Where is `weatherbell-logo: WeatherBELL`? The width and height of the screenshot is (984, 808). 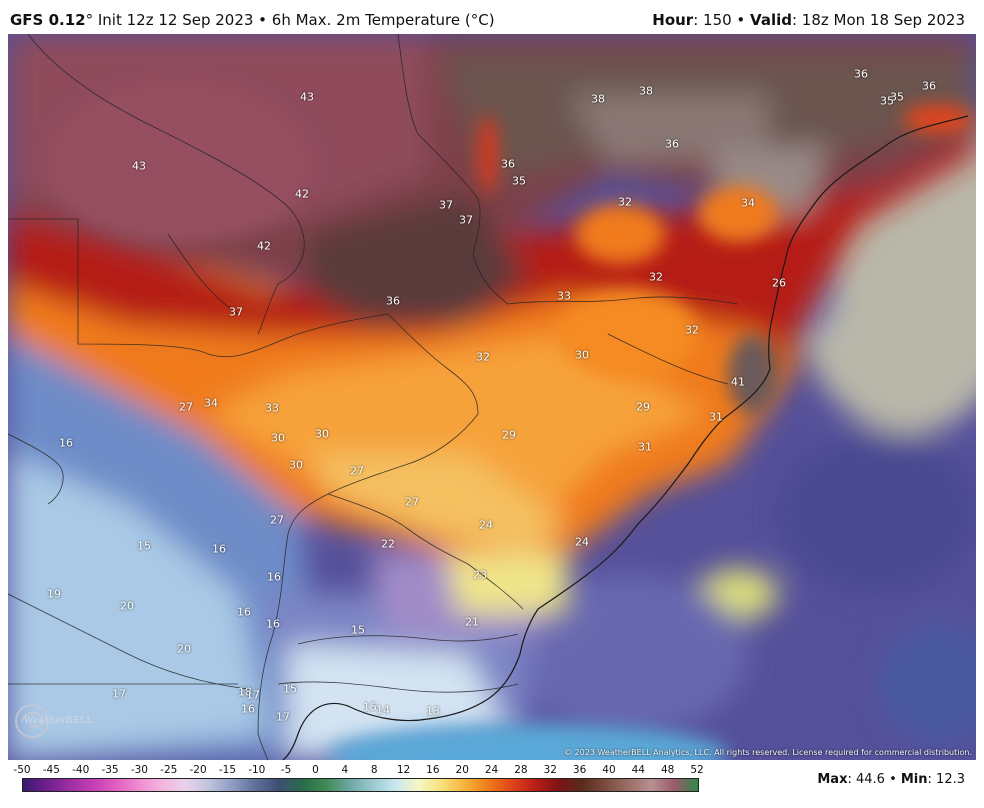 weatherbell-logo: WeatherBELL is located at coordinates (58, 721).